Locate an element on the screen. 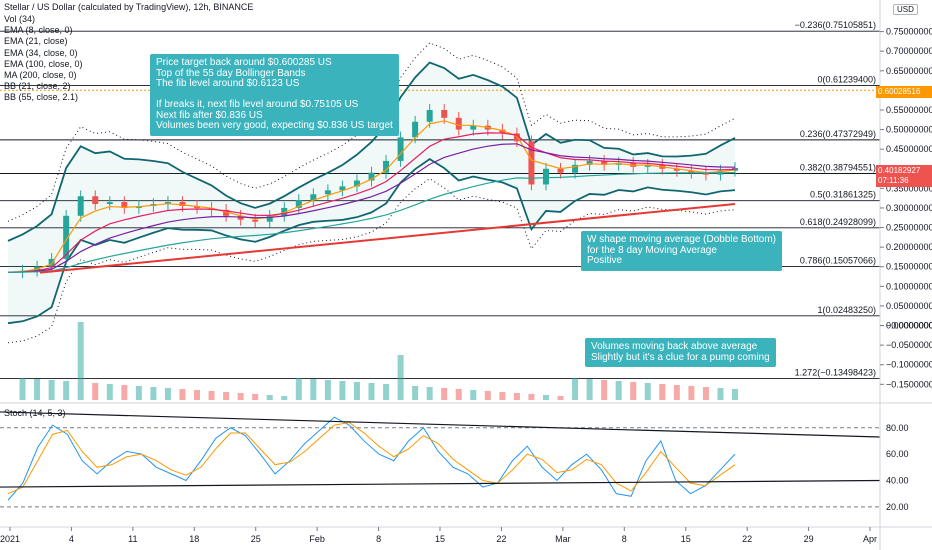 Image resolution: width=932 pixels, height=550 pixels. indicator-label-7: BB (55, close, 2.1) is located at coordinates (41, 97).